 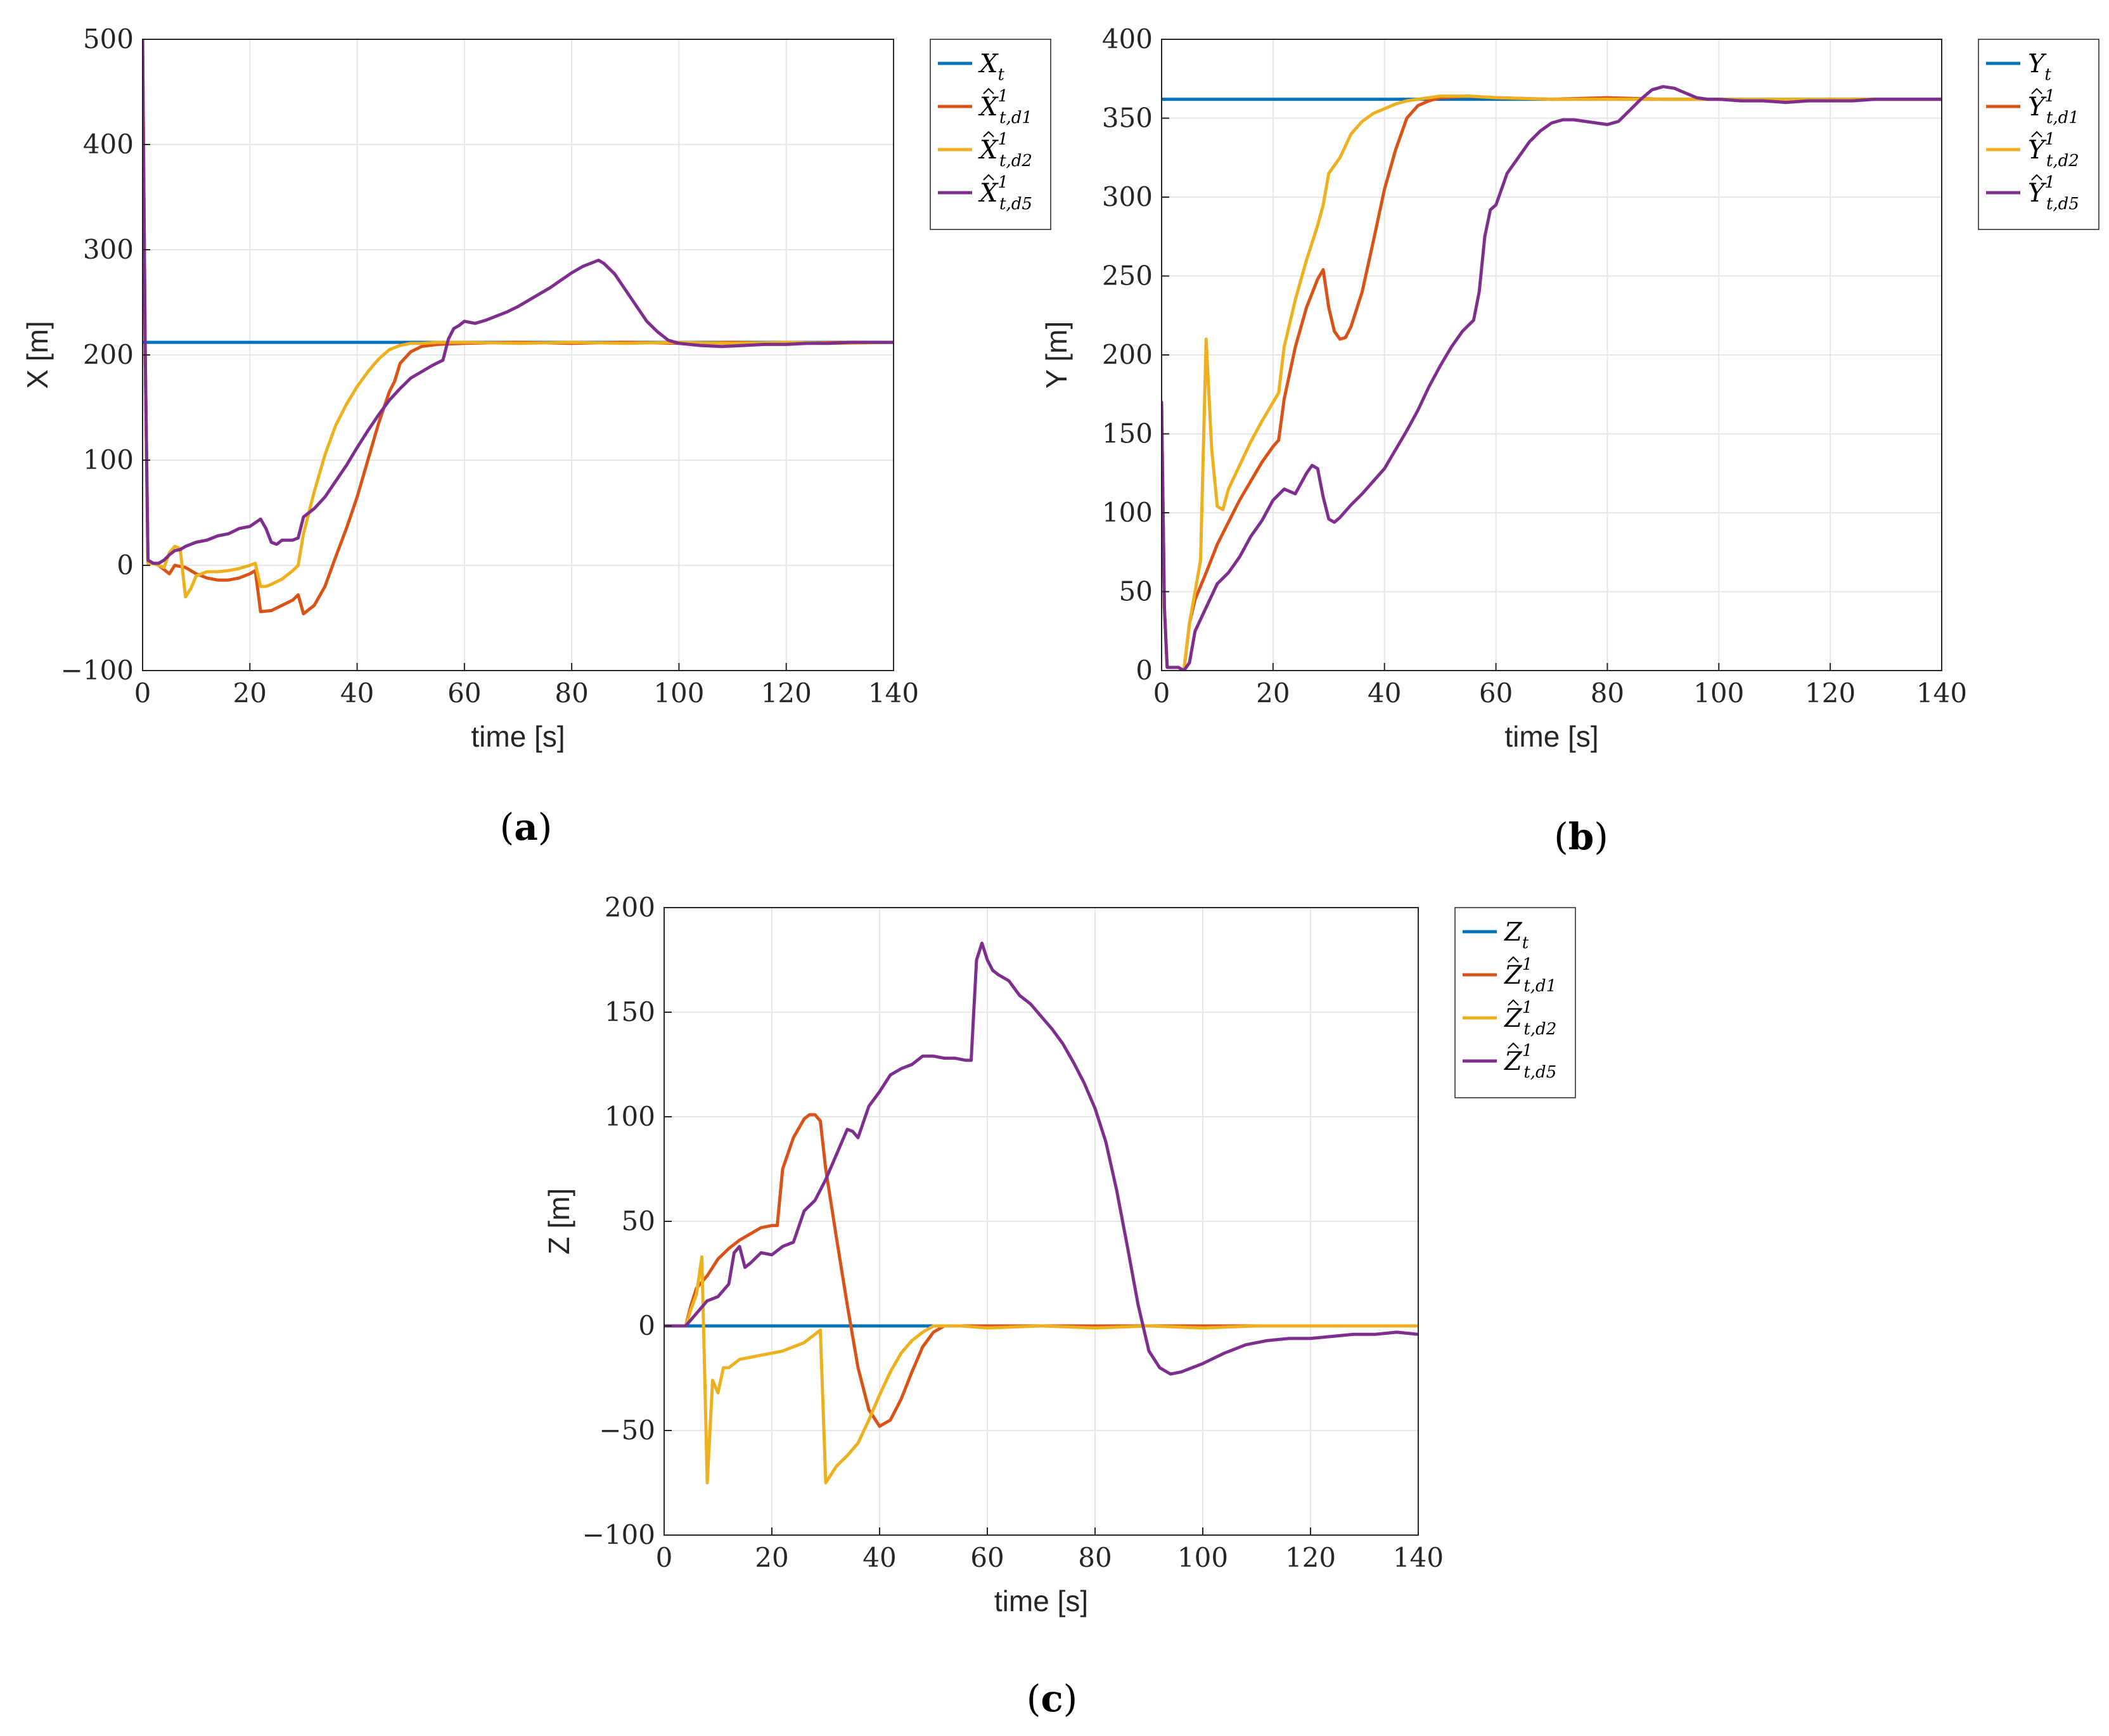 I want to click on legend-entry: Z1 t,d1, so click(x=1529, y=975).